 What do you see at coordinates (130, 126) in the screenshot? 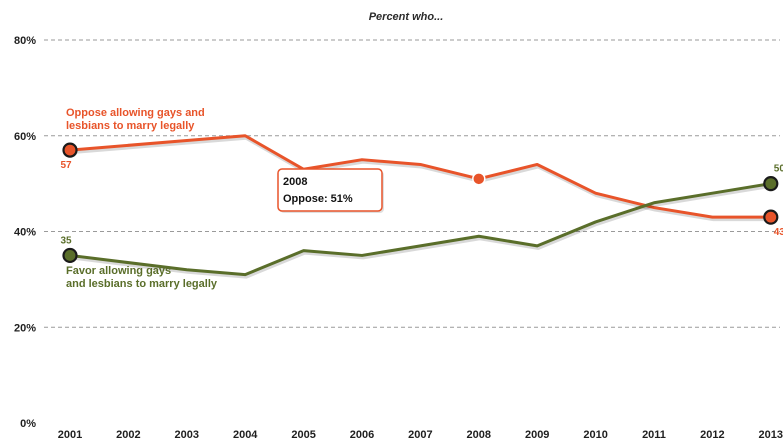
I see `series-label-line: lesbians to marry legally` at bounding box center [130, 126].